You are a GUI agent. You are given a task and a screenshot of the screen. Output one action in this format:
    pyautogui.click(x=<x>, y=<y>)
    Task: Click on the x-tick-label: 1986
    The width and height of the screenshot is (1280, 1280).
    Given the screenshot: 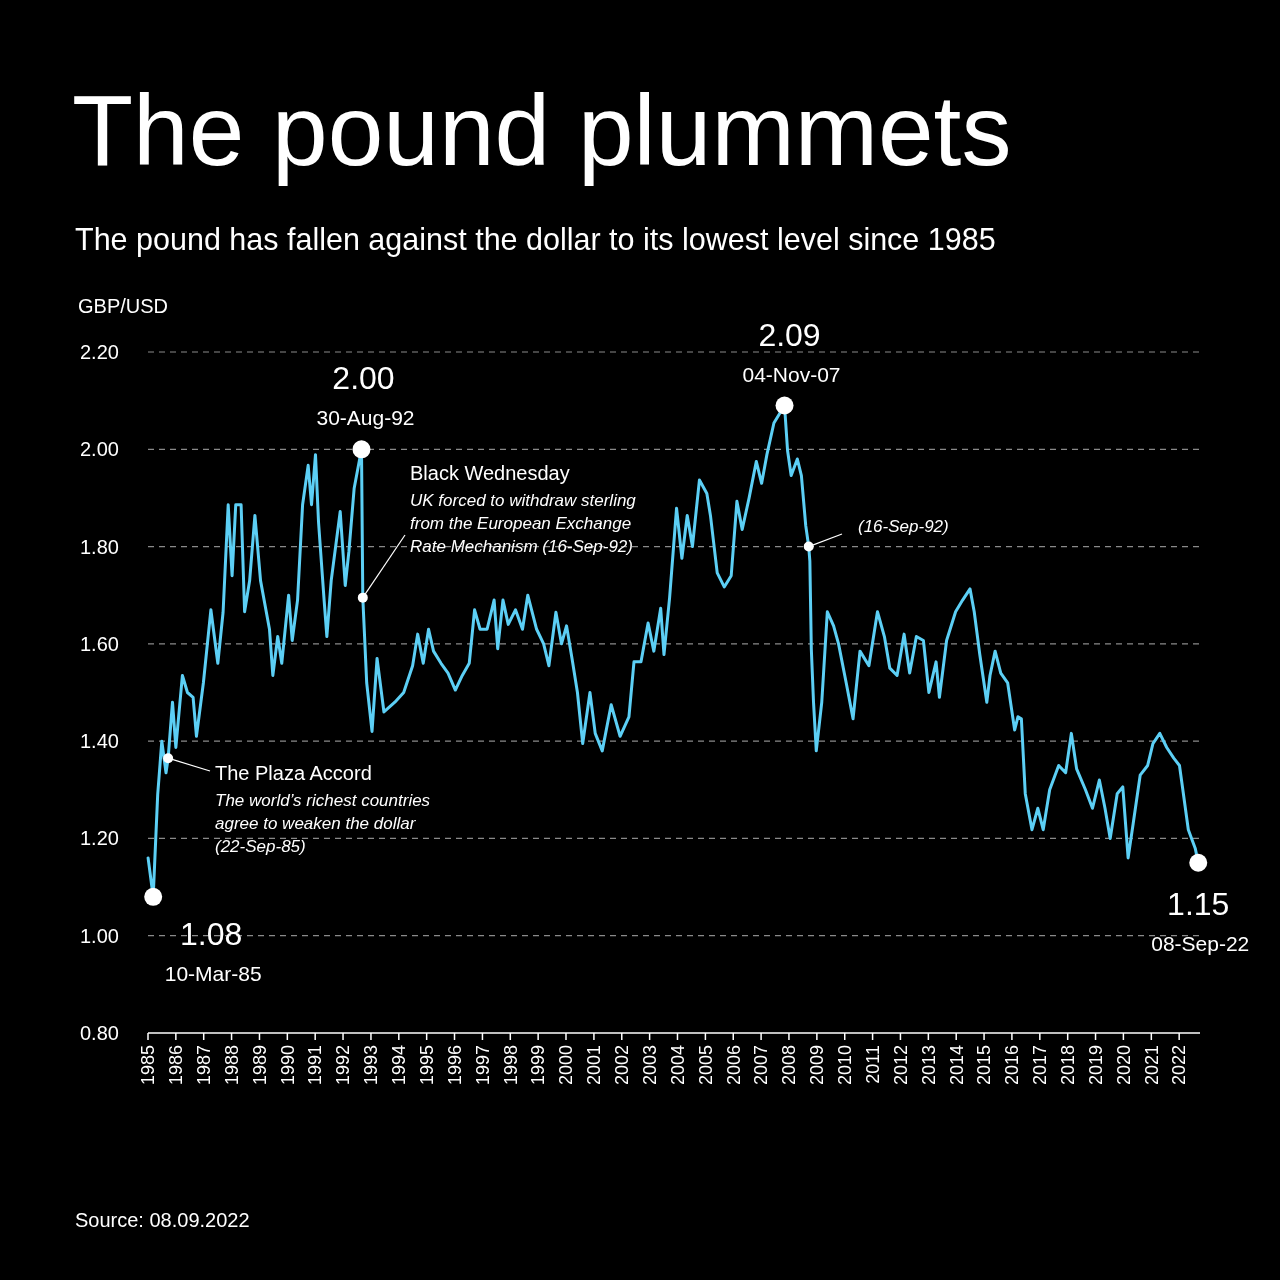 What is the action you would take?
    pyautogui.click(x=176, y=1065)
    